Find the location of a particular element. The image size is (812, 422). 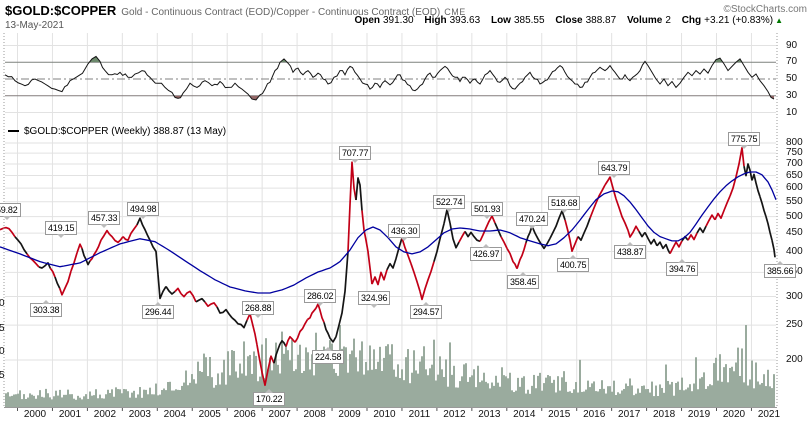

price-annotation: 294.57 is located at coordinates (426, 310).